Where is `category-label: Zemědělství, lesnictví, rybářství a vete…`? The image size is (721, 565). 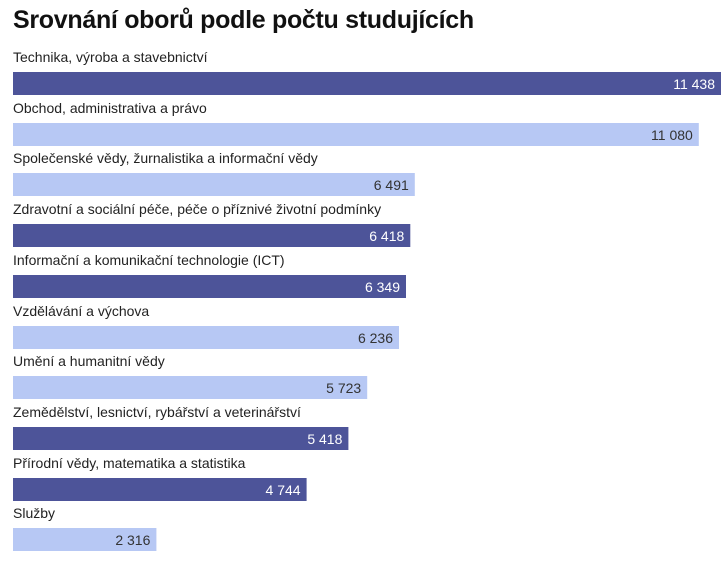 category-label: Zemědělství, lesnictví, rybářství a vete… is located at coordinates (157, 412).